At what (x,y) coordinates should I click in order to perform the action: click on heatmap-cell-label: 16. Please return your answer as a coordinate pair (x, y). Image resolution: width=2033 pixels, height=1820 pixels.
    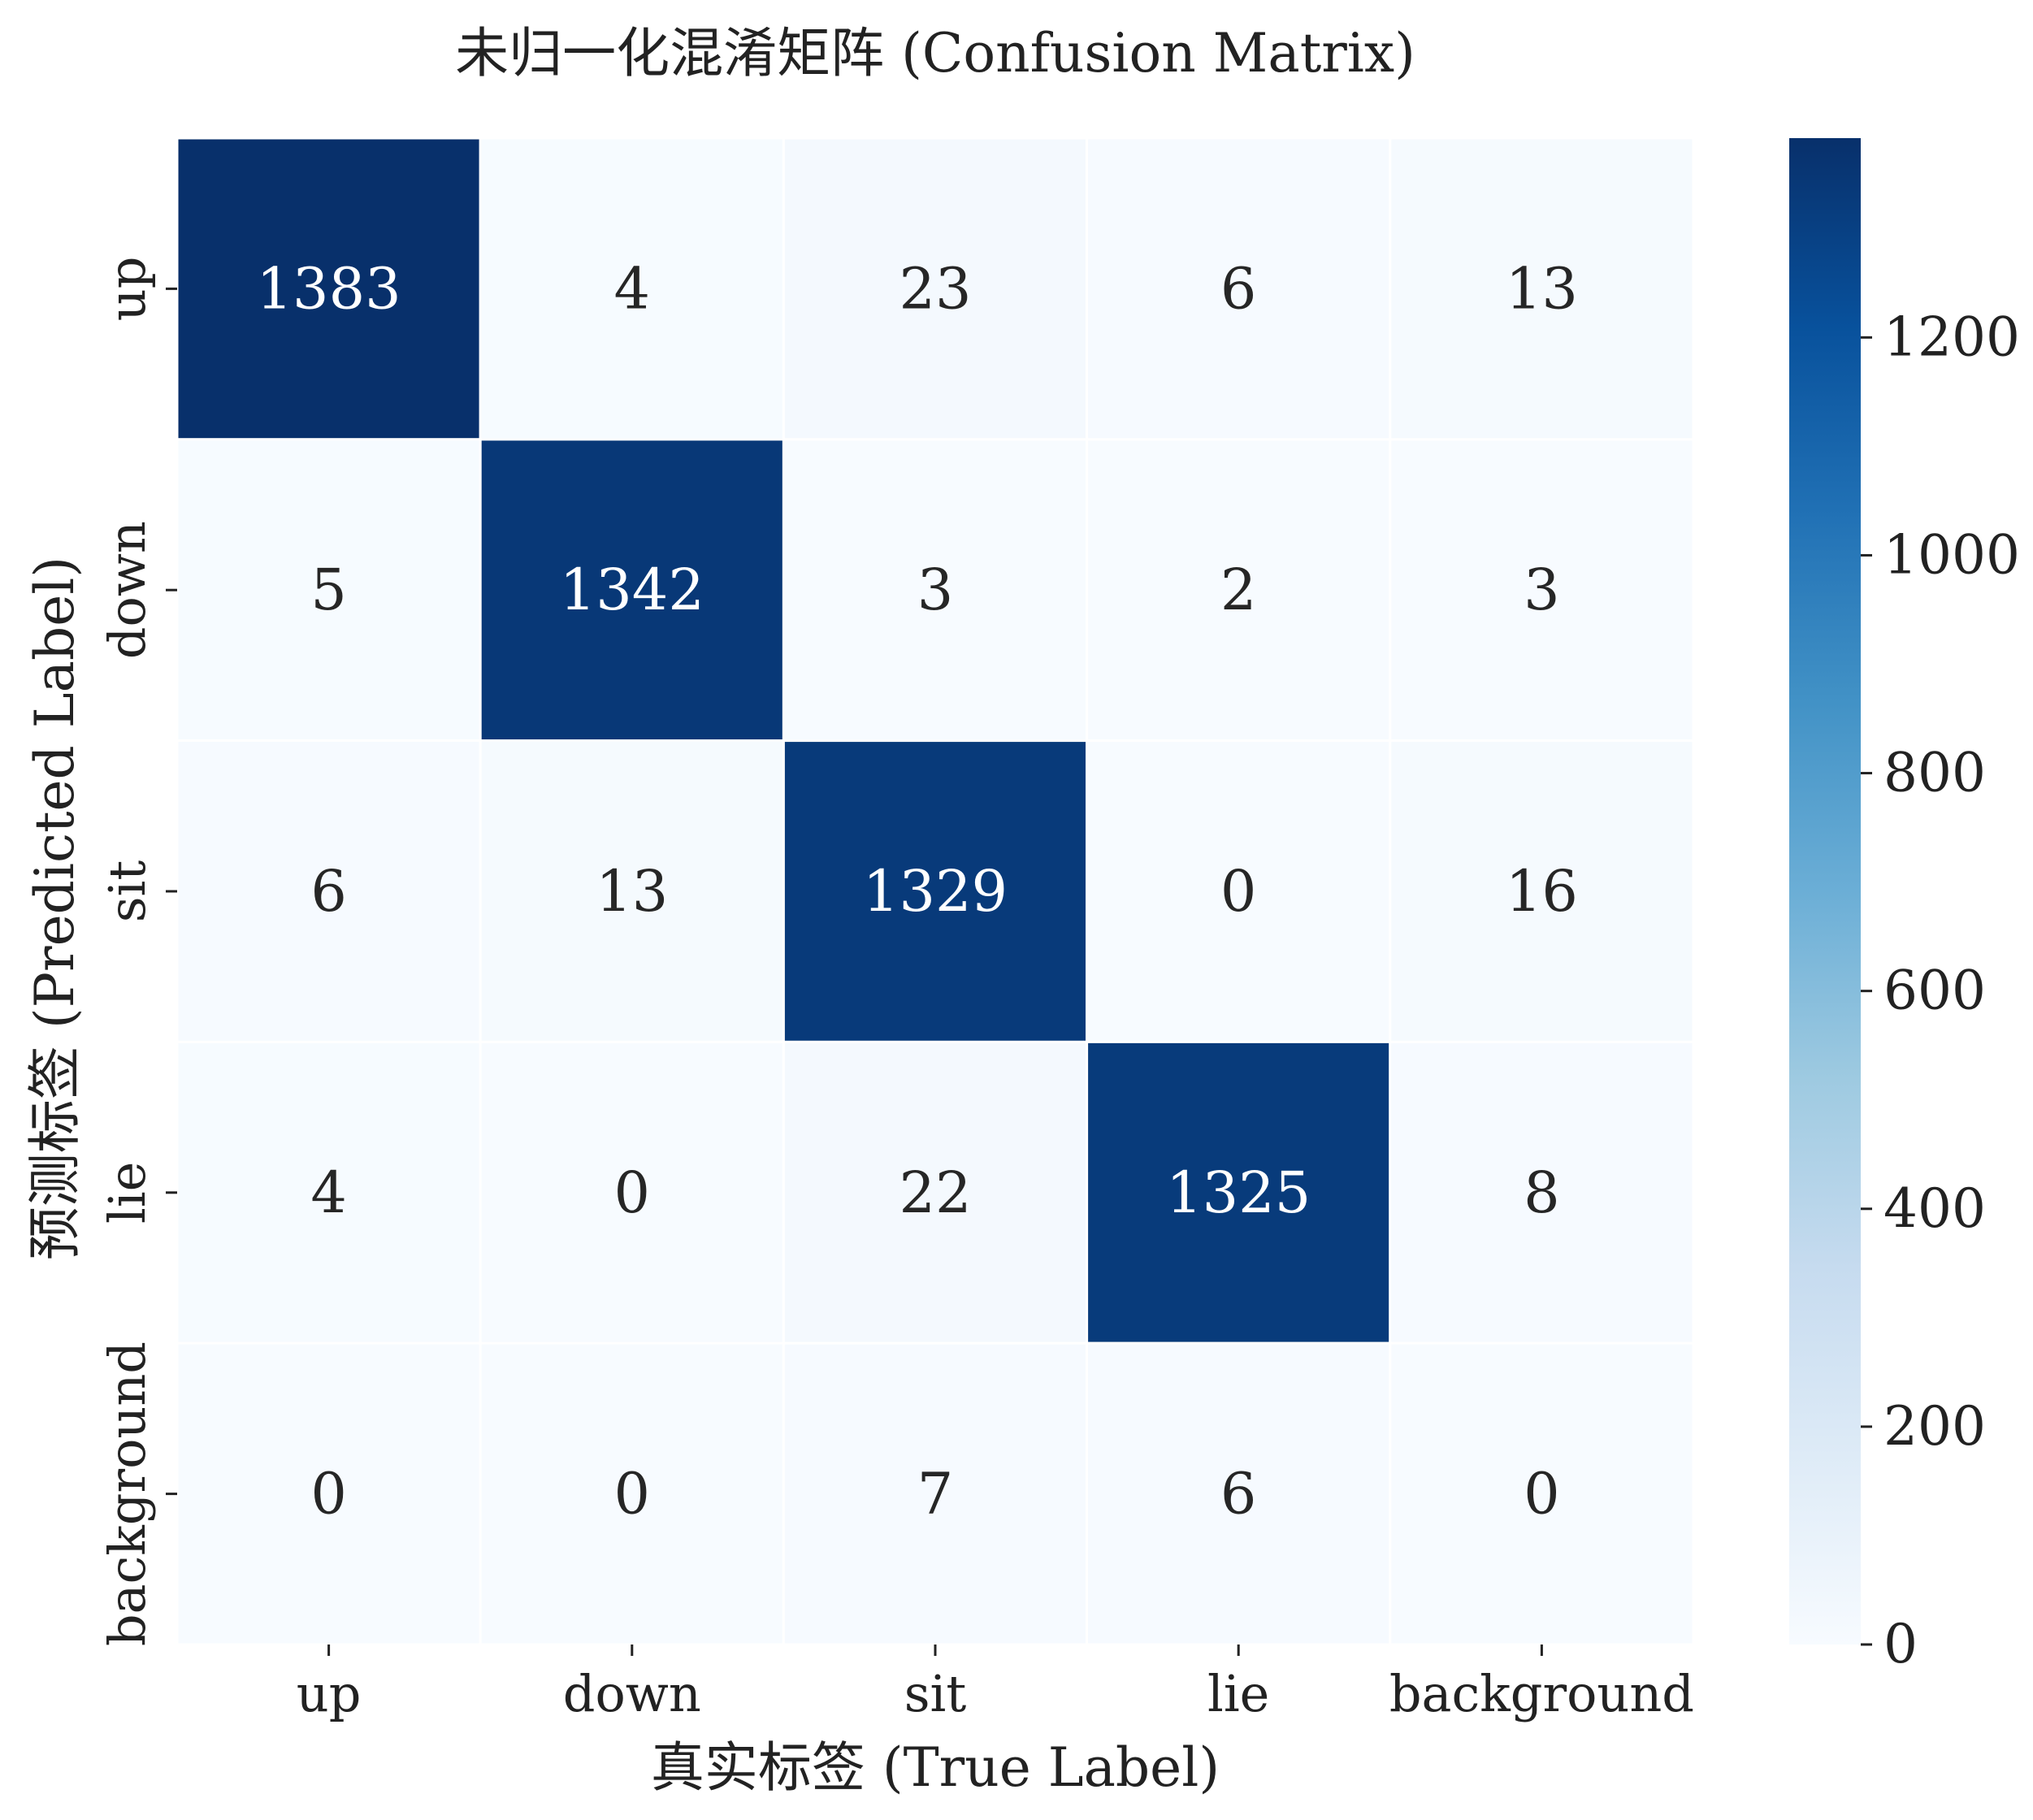
    Looking at the image, I should click on (1542, 891).